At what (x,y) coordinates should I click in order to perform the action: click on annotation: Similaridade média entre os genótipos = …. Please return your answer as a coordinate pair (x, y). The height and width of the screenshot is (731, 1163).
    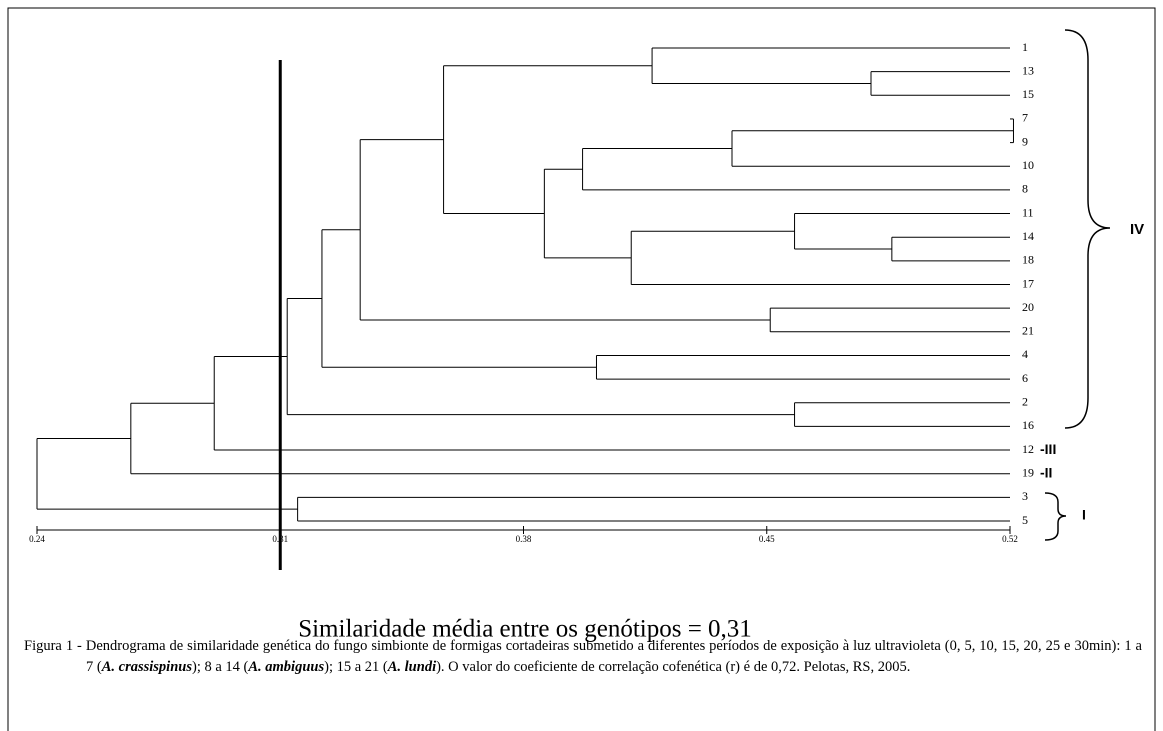
    Looking at the image, I should click on (525, 629).